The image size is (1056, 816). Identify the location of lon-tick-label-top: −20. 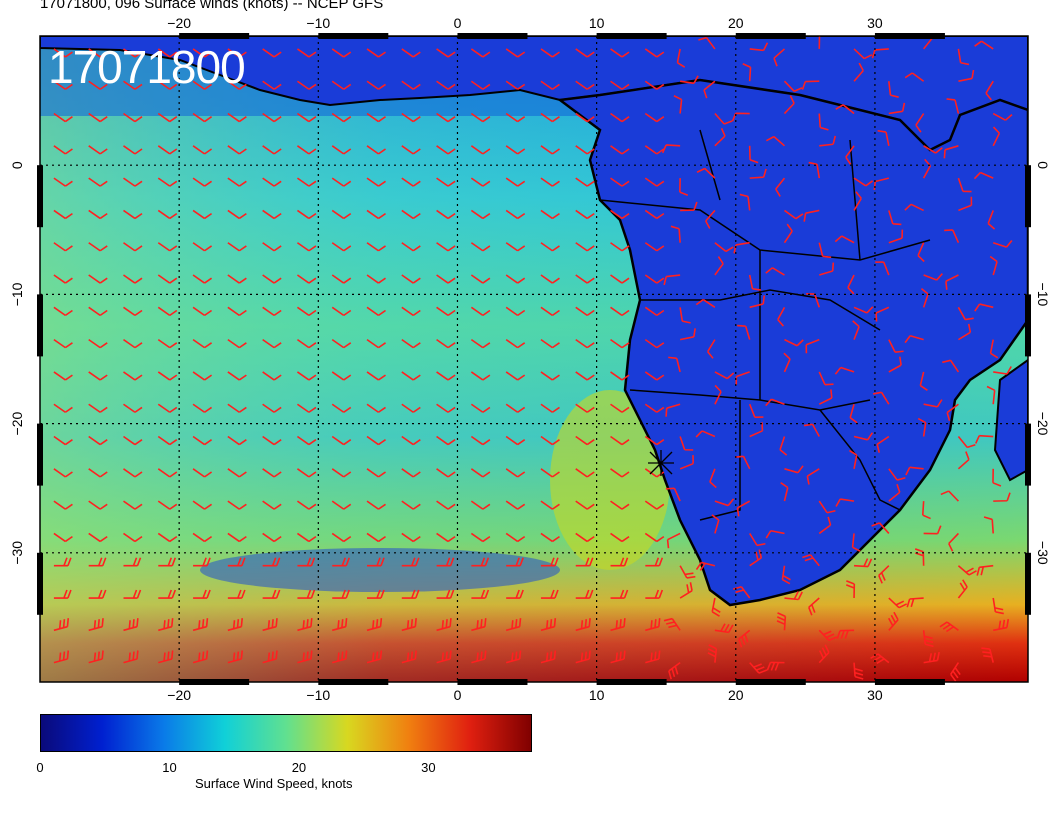
(179, 23).